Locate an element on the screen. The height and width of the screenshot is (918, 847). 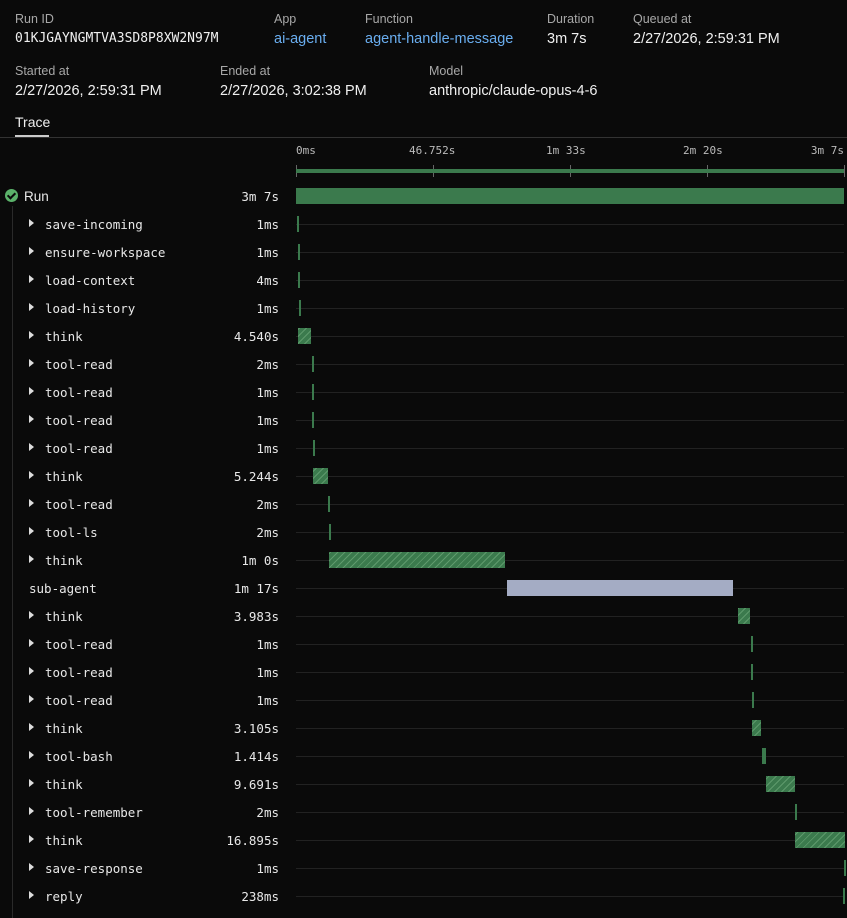
span-duration: 2ms is located at coordinates (267, 504).